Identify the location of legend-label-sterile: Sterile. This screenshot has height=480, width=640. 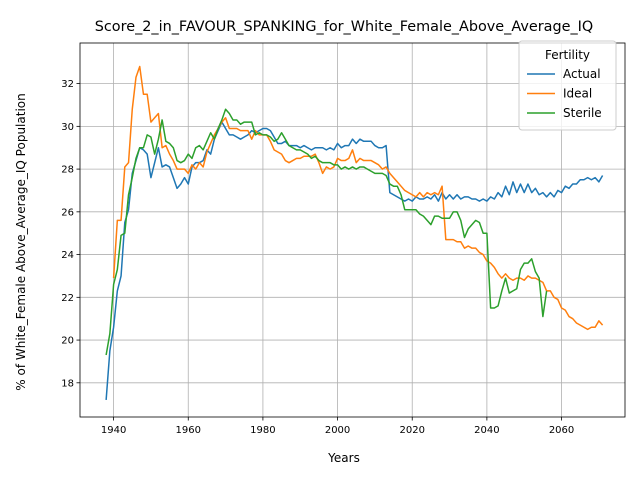
(582, 113).